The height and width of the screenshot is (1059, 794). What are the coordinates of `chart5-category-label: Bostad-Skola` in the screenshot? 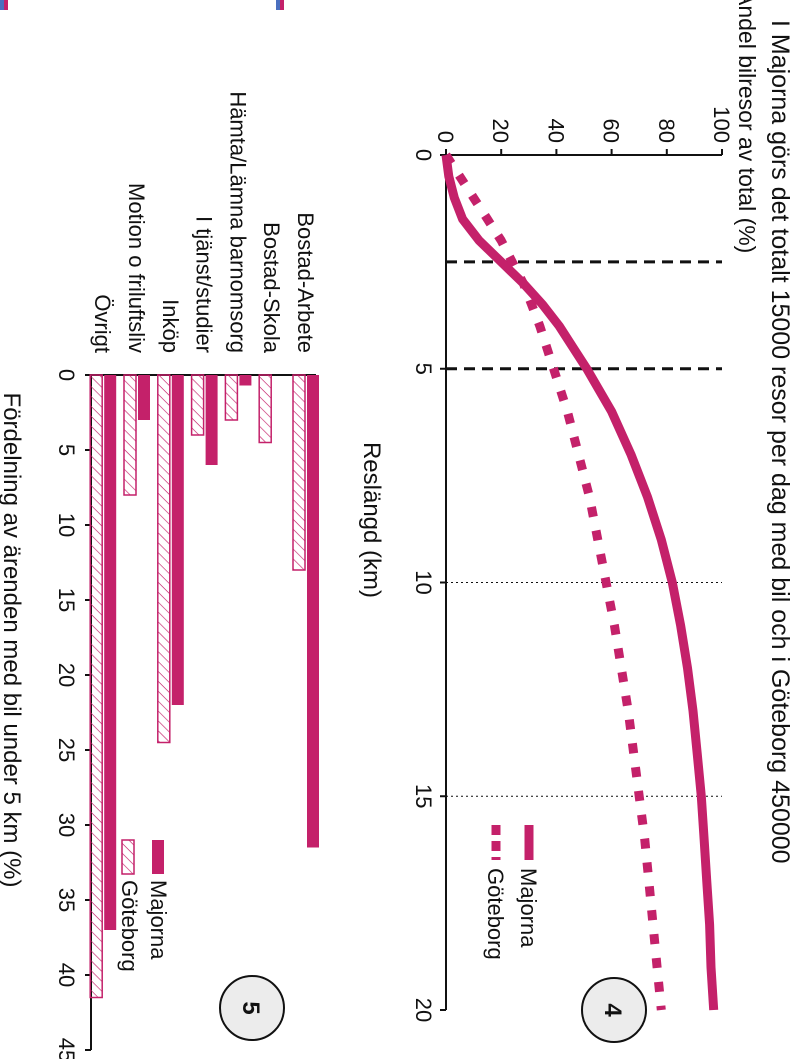 It's located at (271, 288).